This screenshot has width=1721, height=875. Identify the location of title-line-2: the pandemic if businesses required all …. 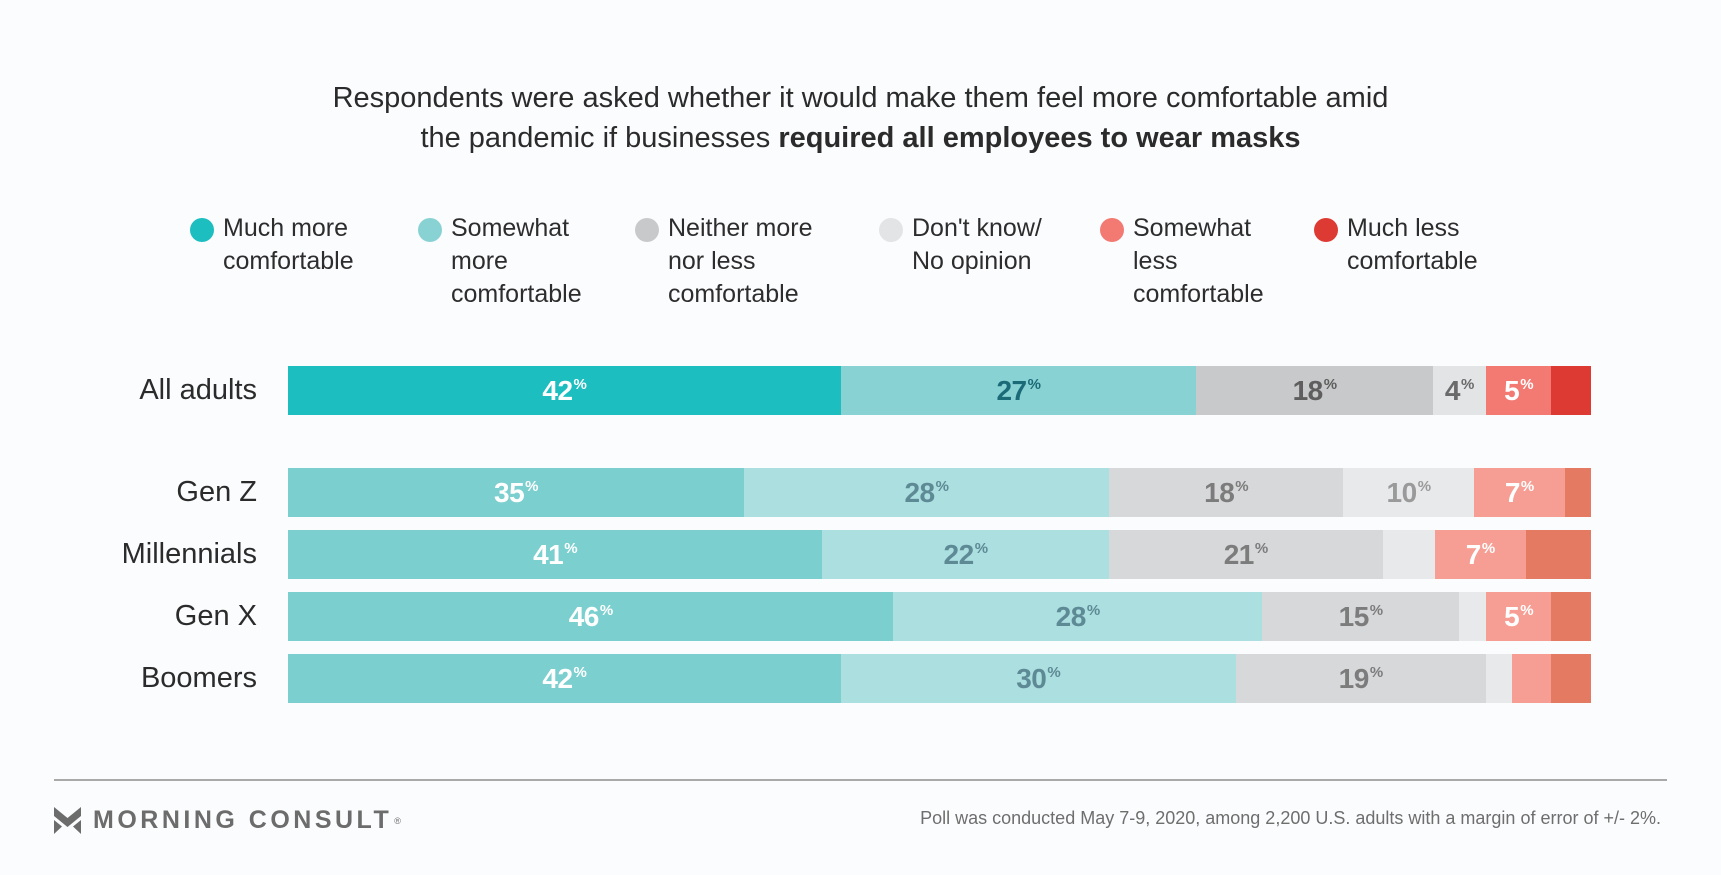
(860, 138).